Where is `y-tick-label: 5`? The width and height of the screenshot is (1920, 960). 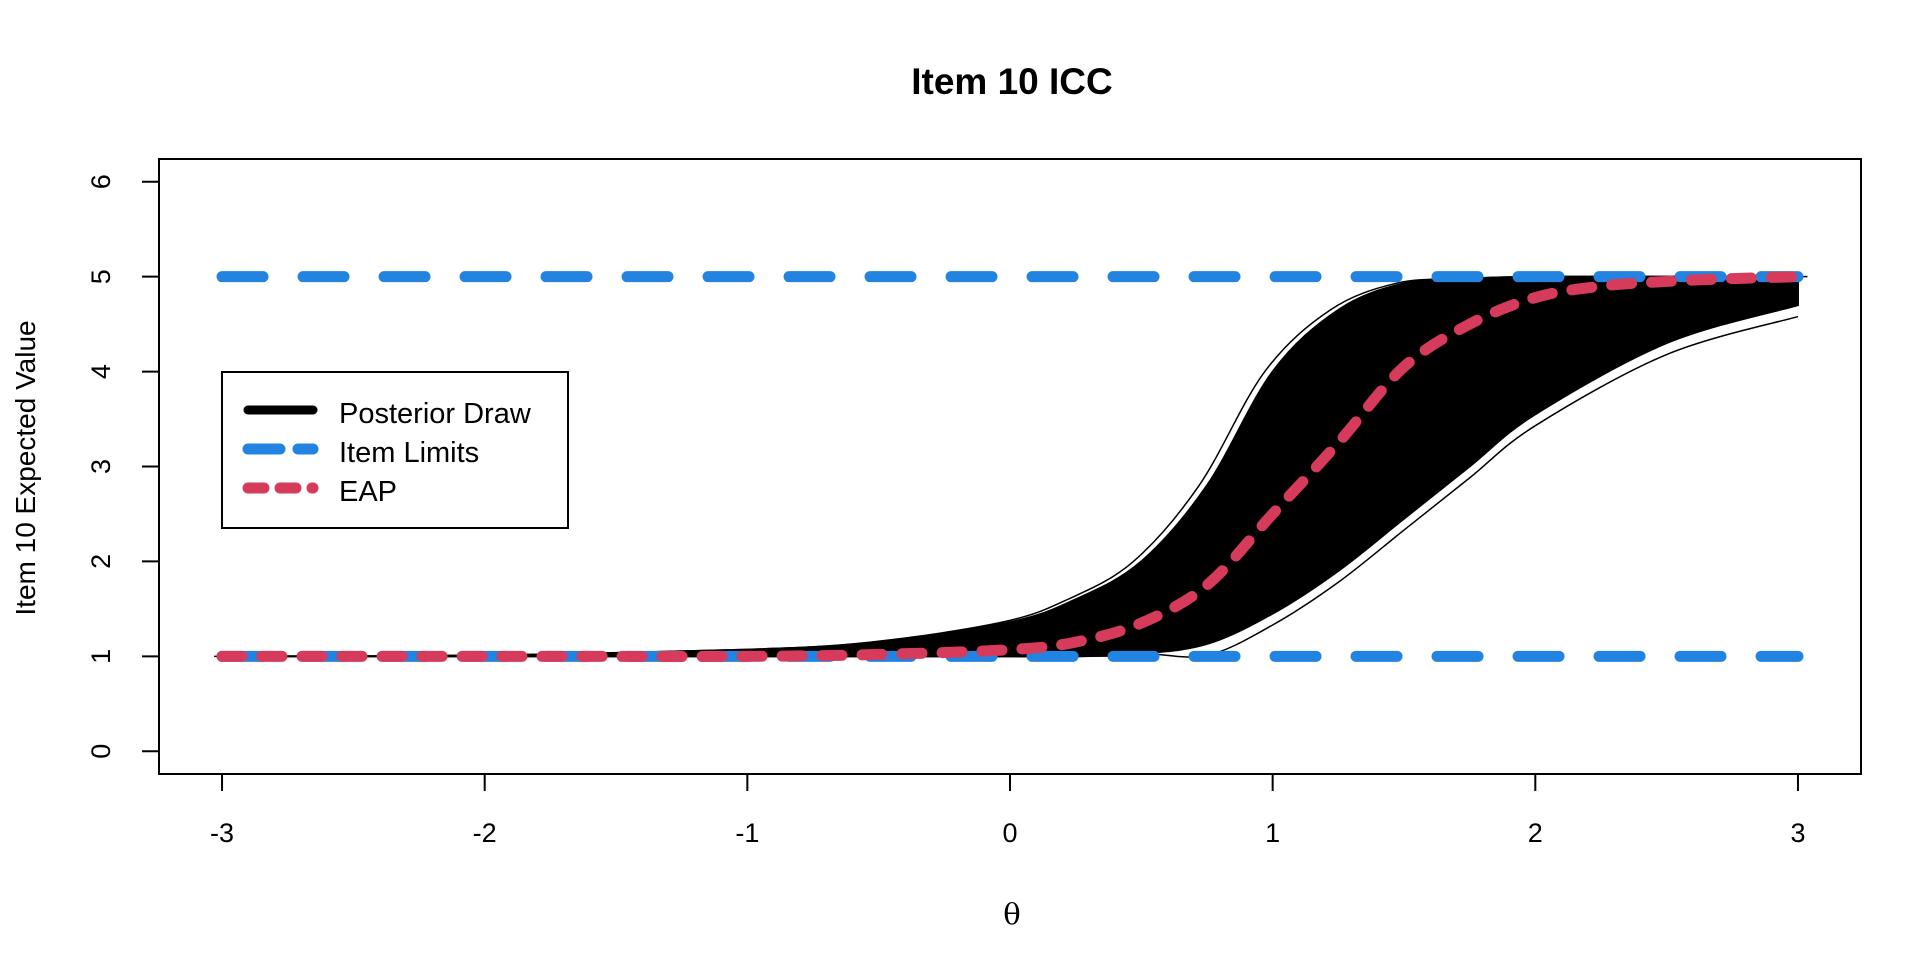
y-tick-label: 5 is located at coordinates (101, 276).